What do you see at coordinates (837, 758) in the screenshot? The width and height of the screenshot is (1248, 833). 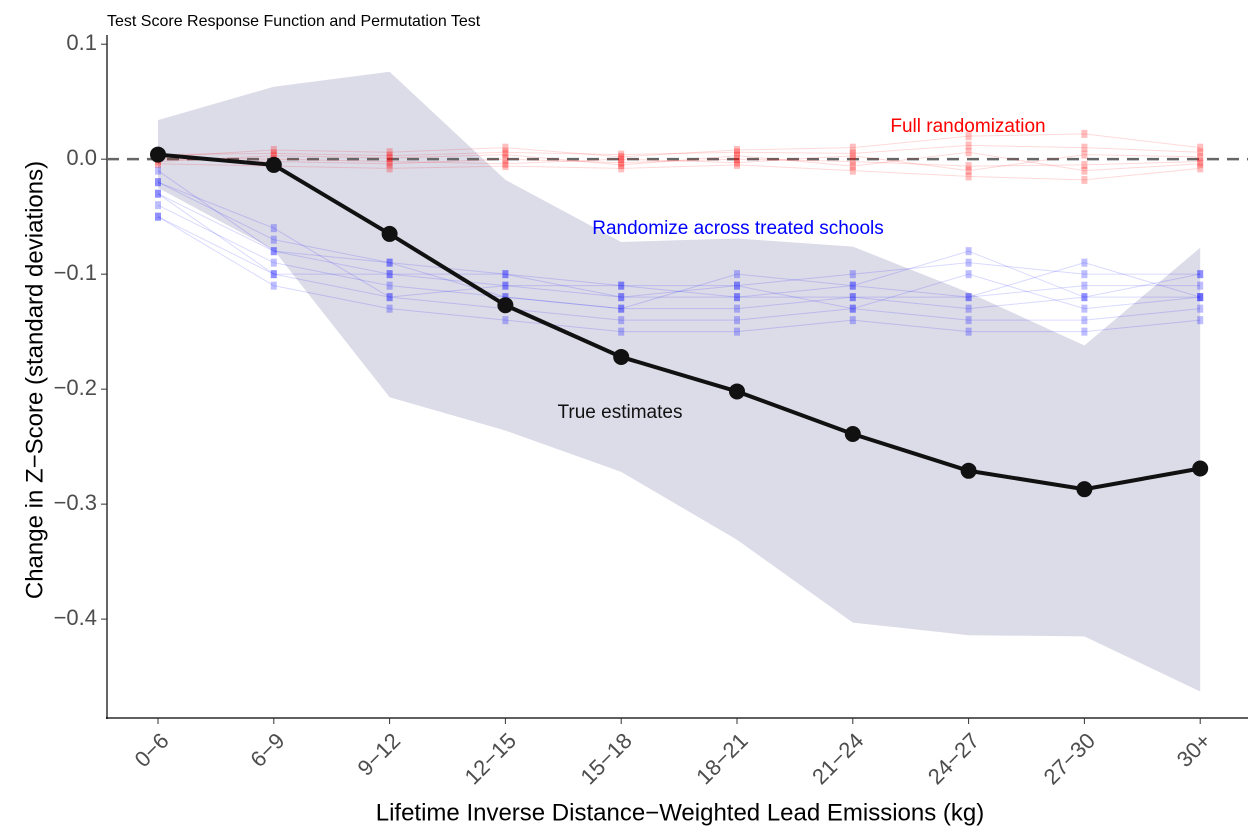 I see `x-tick-label: 21−24` at bounding box center [837, 758].